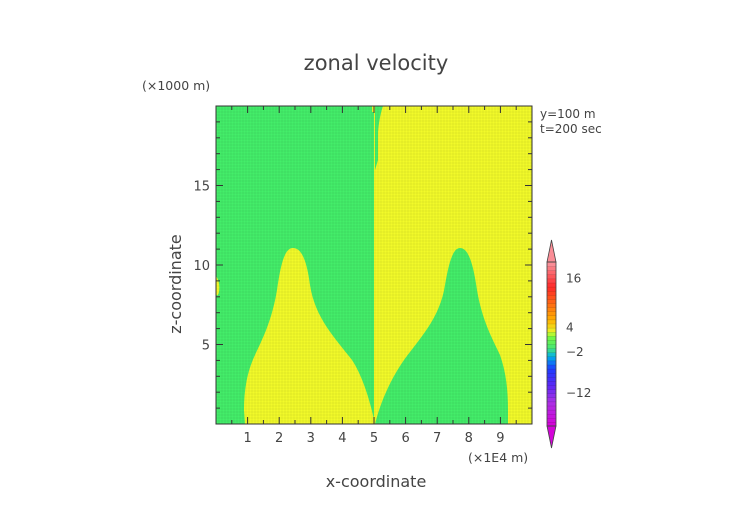 The height and width of the screenshot is (532, 752). Describe the element at coordinates (469, 438) in the screenshot. I see `x-tick-label: 8` at that location.